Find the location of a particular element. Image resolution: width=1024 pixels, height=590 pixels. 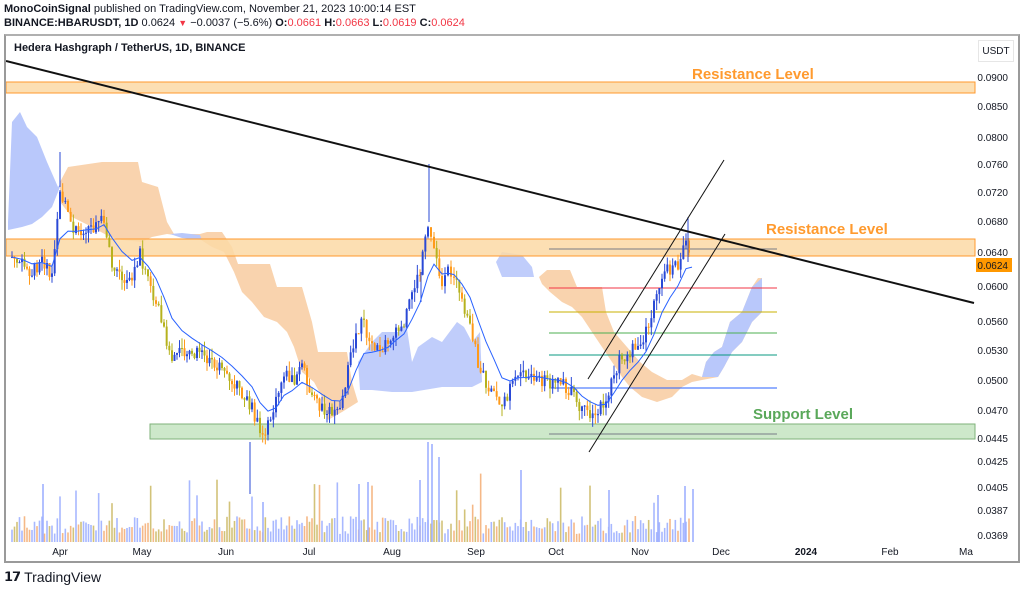

currency-button: USDT is located at coordinates (996, 51).